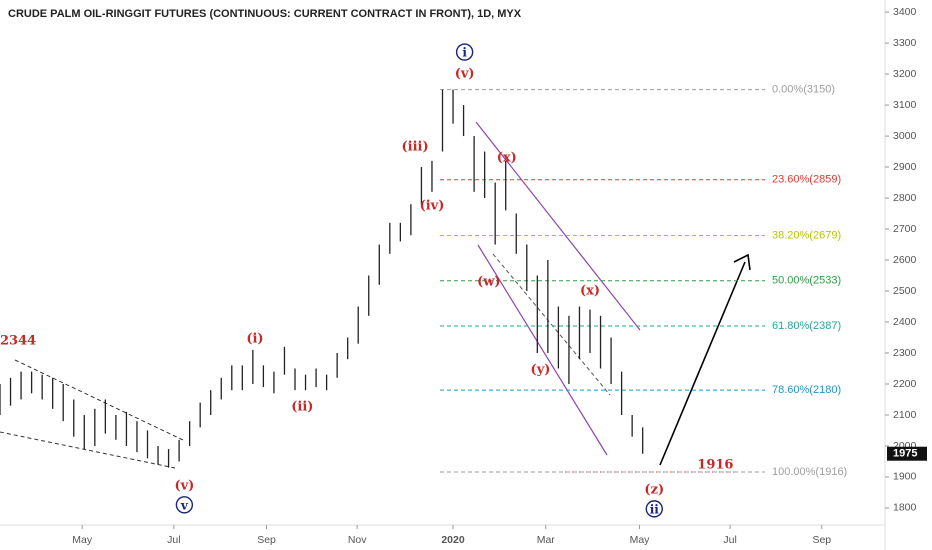  I want to click on y-tick-label: 3100, so click(905, 105).